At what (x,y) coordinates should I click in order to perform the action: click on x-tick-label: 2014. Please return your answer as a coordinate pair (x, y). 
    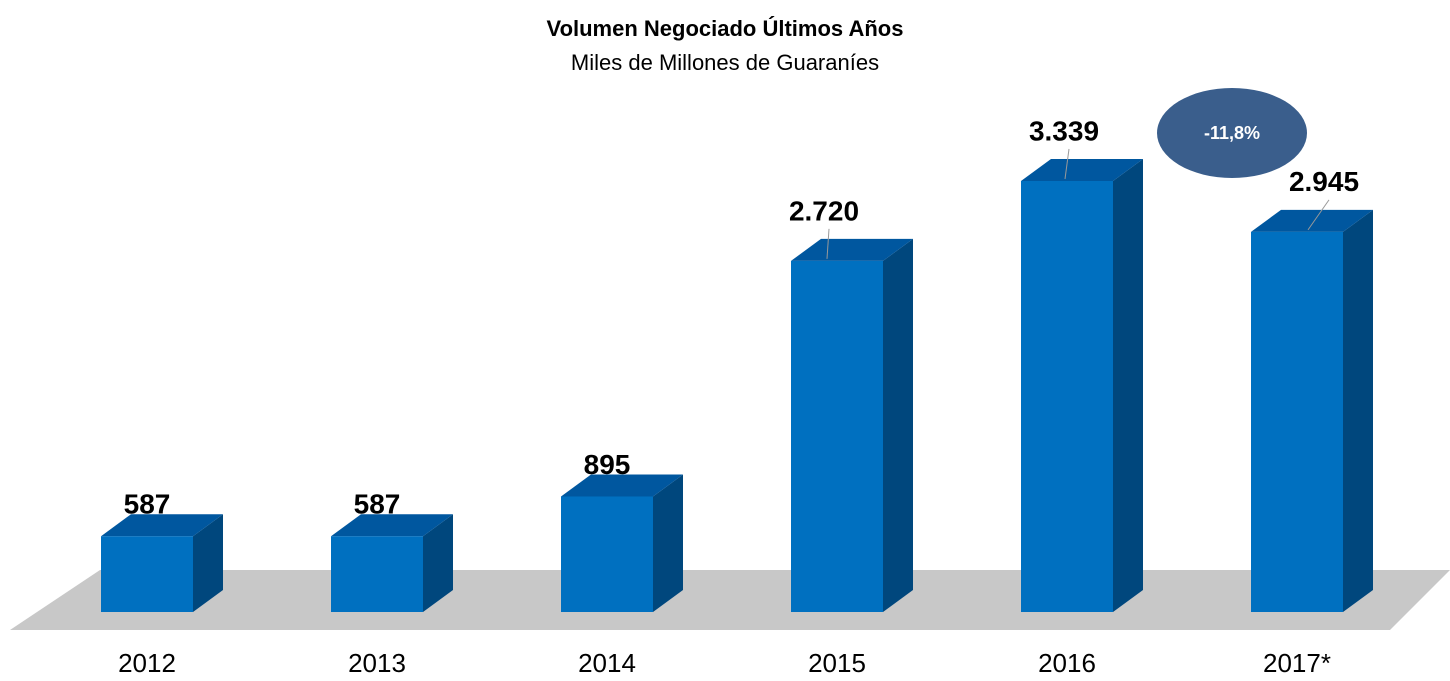
    Looking at the image, I should click on (607, 663).